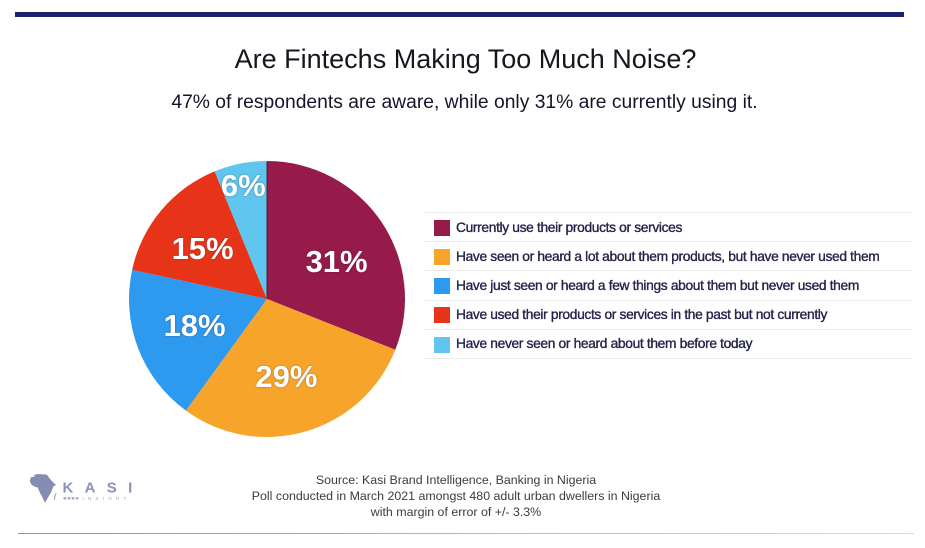  What do you see at coordinates (103, 487) in the screenshot?
I see `svg-text: KASI` at bounding box center [103, 487].